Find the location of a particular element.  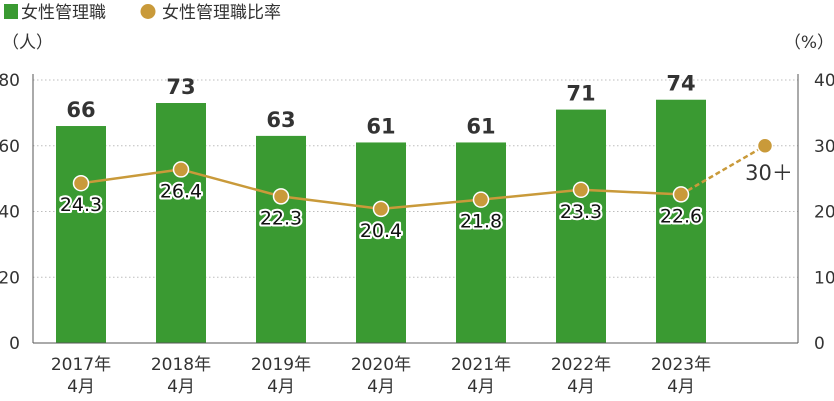

category-label: 2022年 4月 is located at coordinates (581, 376).